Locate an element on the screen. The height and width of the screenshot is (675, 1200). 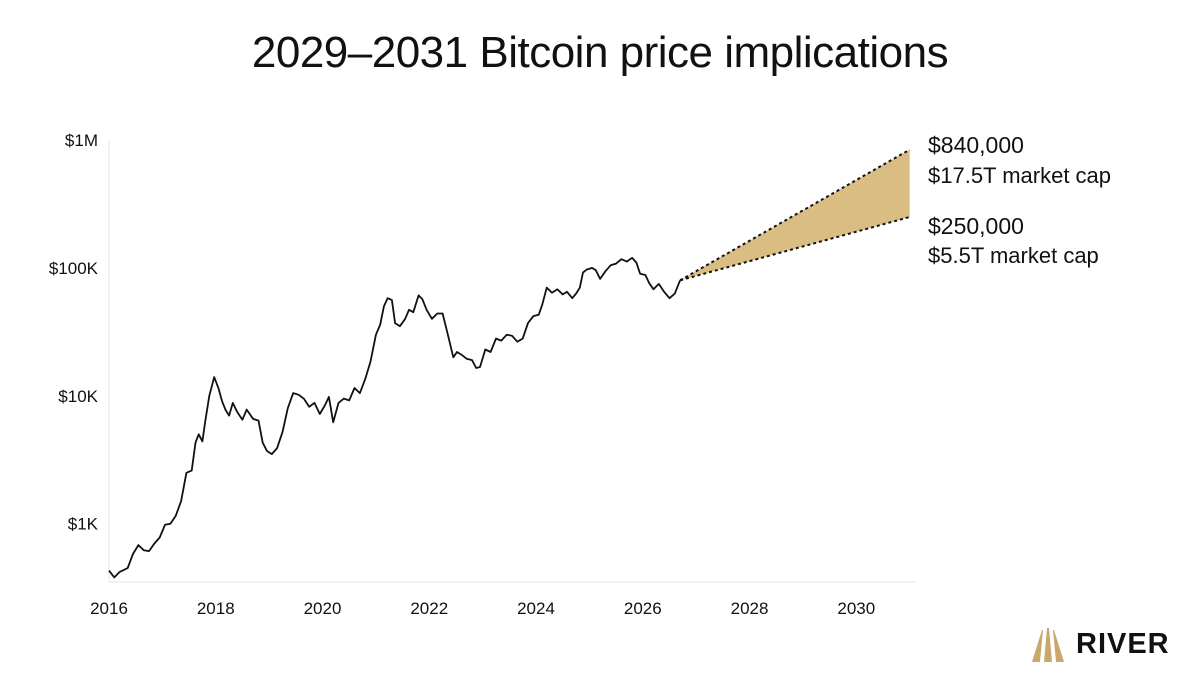
x-tick-label: 2016 is located at coordinates (109, 608).